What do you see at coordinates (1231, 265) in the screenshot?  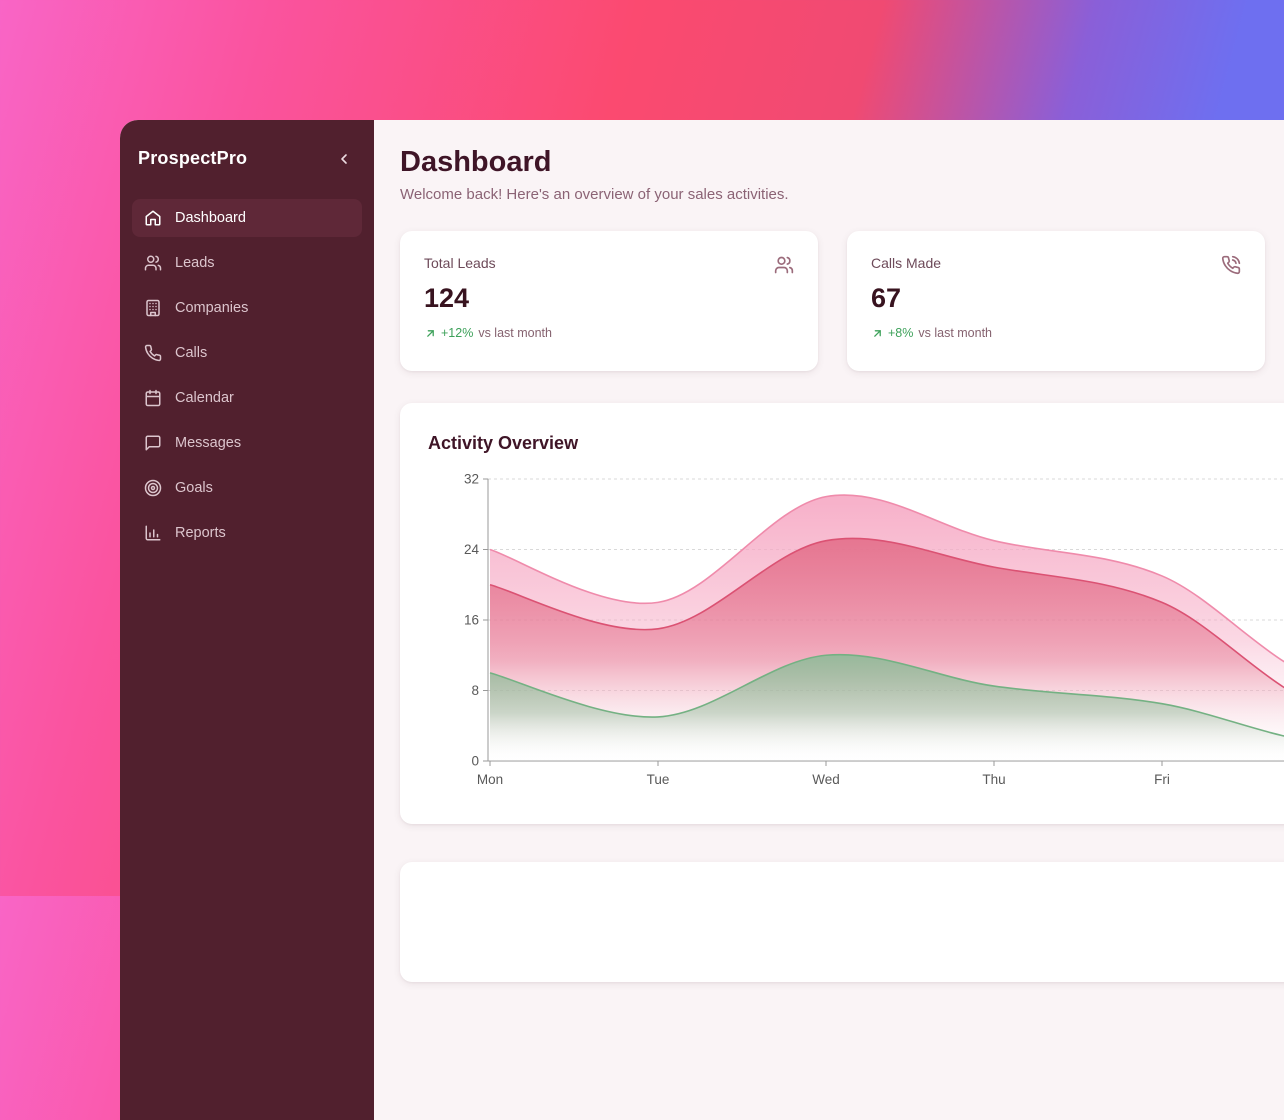 I see `phone-call-icon` at bounding box center [1231, 265].